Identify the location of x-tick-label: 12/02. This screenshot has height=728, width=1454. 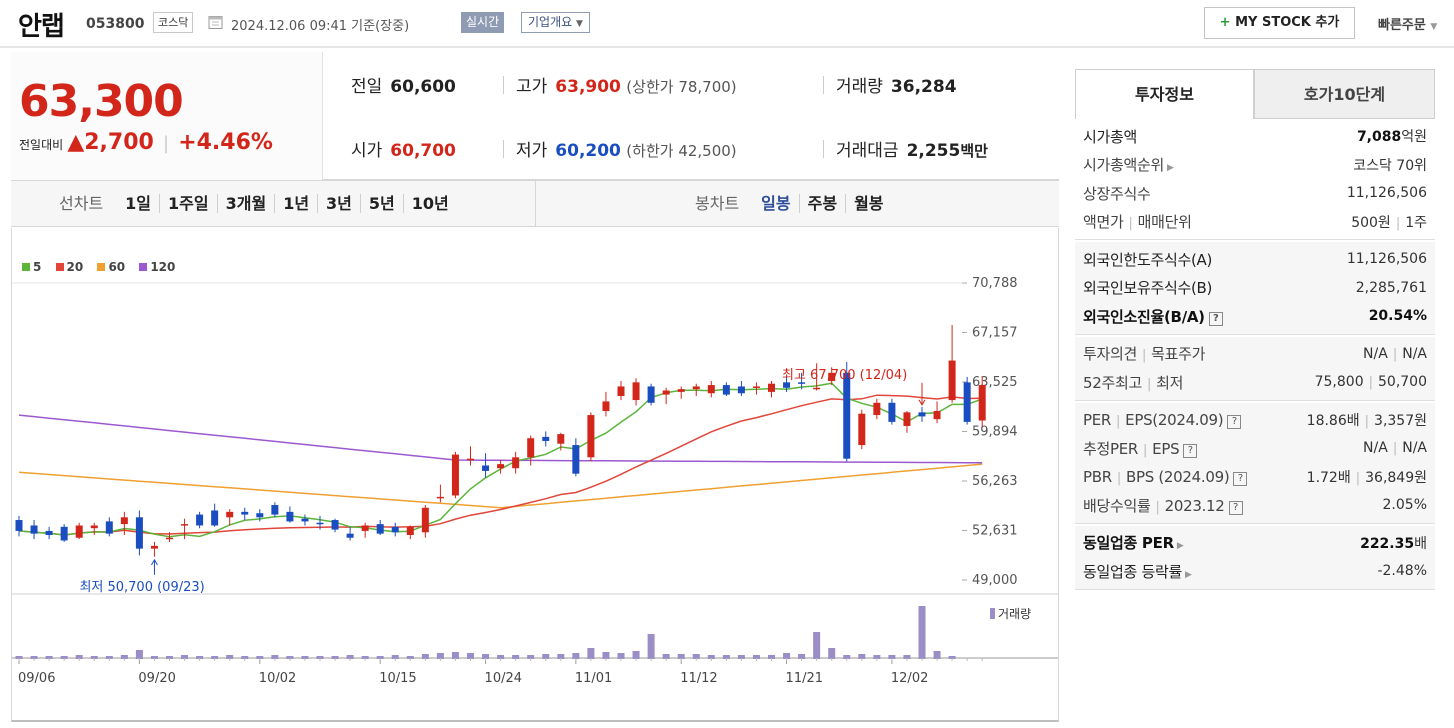
(909, 678).